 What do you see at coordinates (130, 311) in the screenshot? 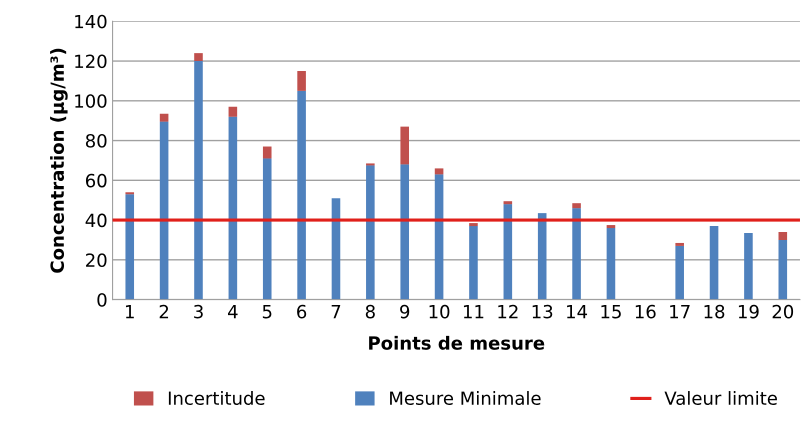
I see `x-tick-label: 1` at bounding box center [130, 311].